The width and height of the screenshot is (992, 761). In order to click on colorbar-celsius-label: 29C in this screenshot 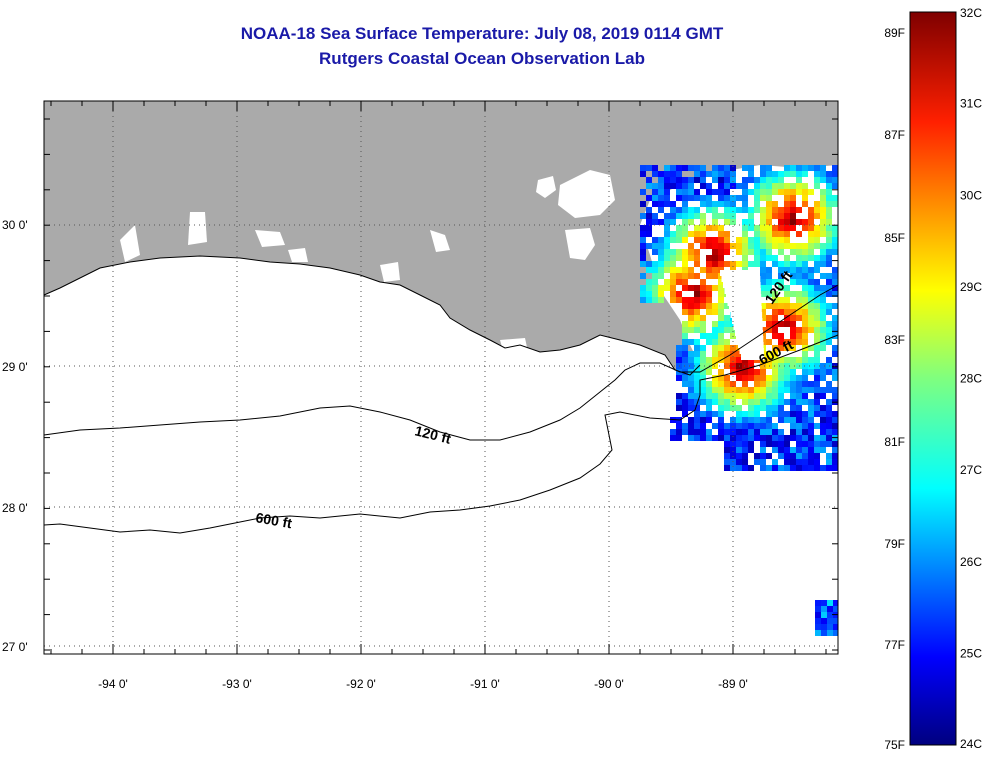, I will do `click(971, 287)`.